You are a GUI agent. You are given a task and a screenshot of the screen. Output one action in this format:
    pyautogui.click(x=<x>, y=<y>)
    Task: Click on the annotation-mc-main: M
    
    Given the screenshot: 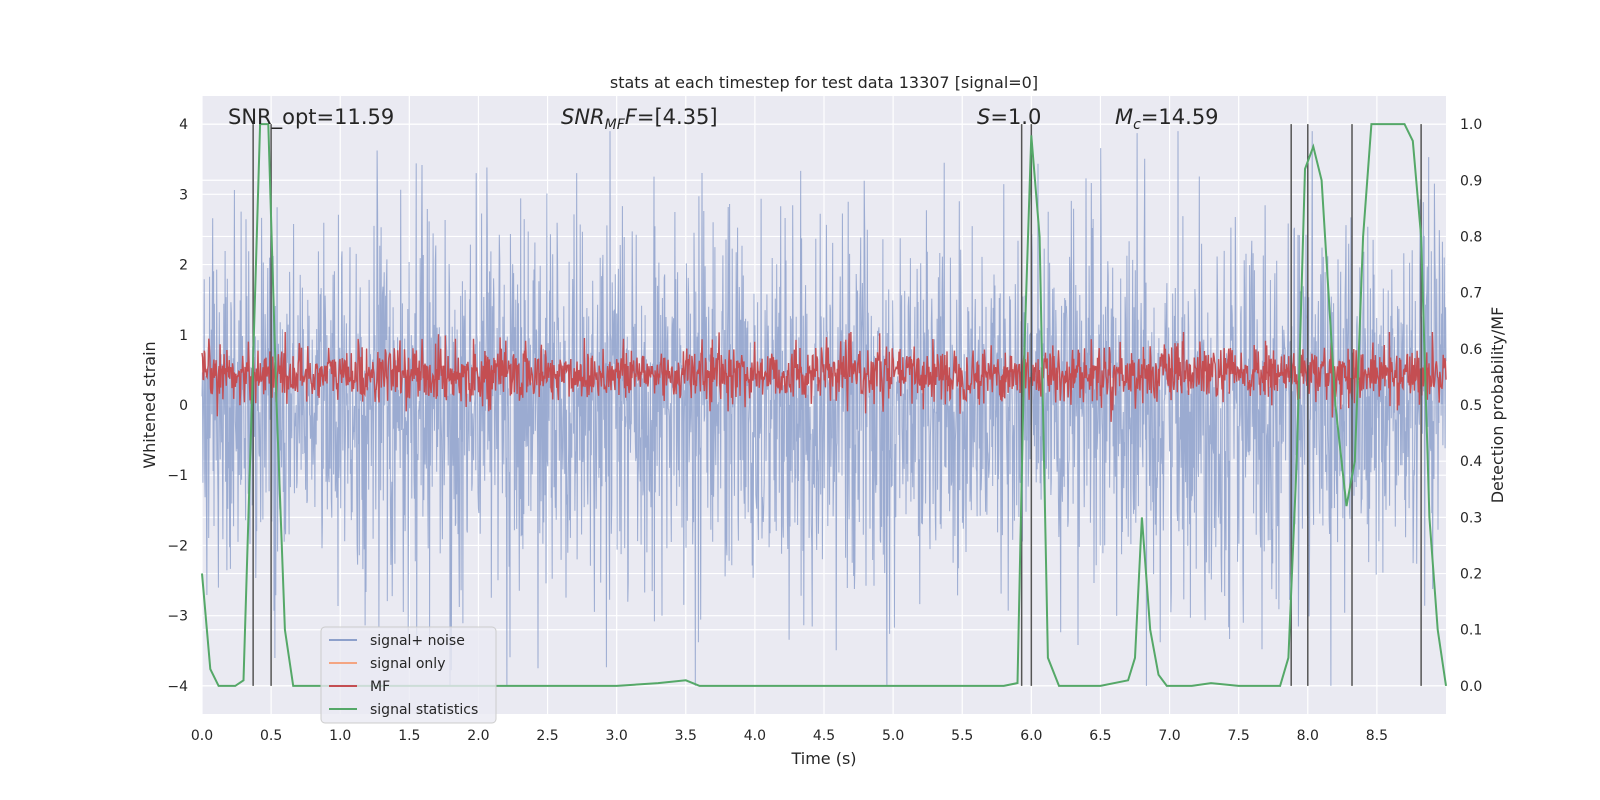 What is the action you would take?
    pyautogui.click(x=1124, y=117)
    